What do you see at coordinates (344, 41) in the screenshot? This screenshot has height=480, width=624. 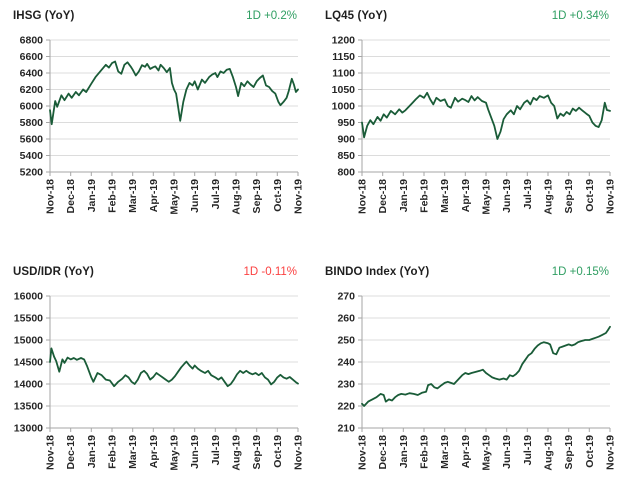 I see `svg-text: 1200` at bounding box center [344, 41].